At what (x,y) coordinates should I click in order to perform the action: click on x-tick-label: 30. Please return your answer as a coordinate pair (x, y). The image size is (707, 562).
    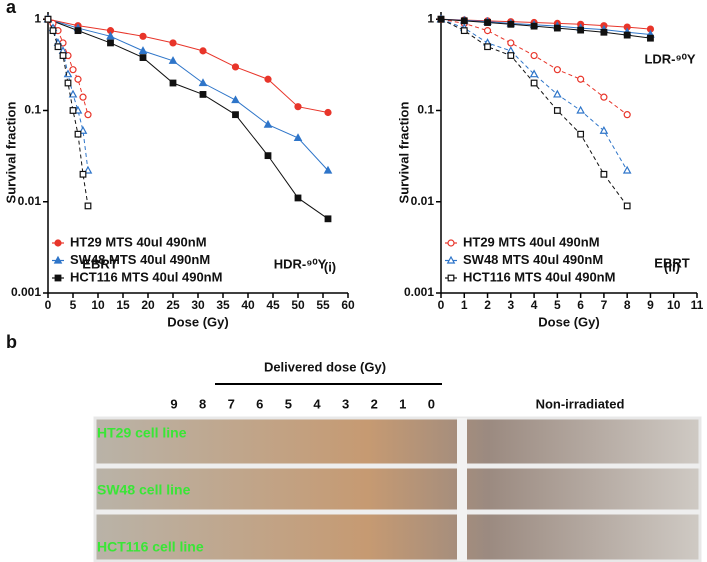
    Looking at the image, I should click on (198, 305).